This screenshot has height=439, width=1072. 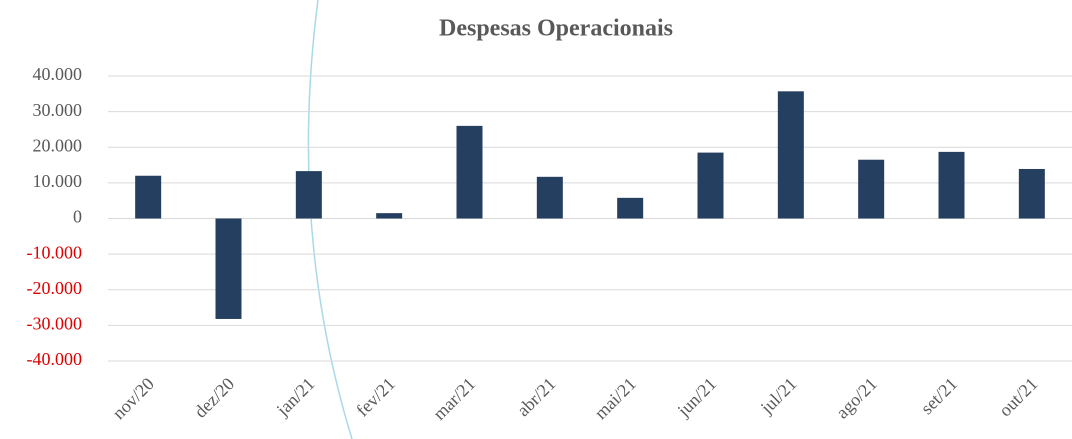 What do you see at coordinates (696, 397) in the screenshot?
I see `x-tick-label: jun/21` at bounding box center [696, 397].